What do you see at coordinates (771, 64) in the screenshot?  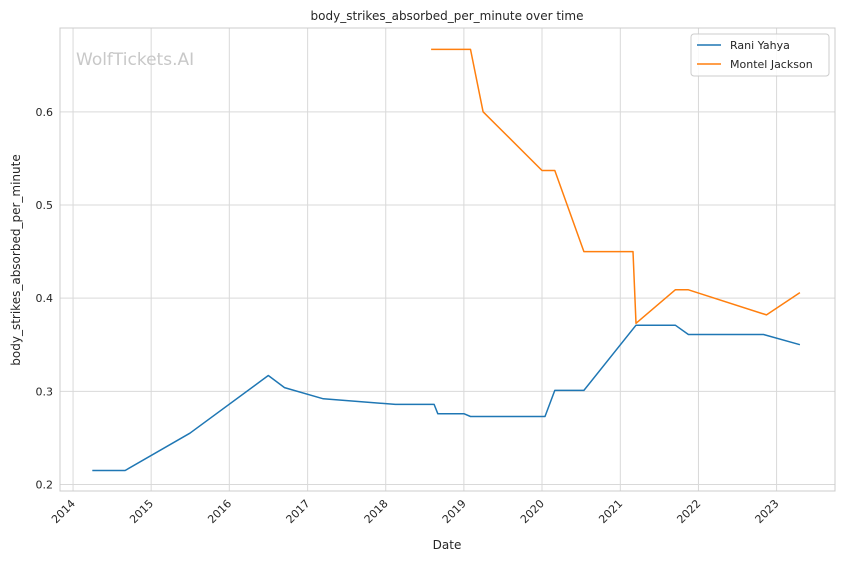 I see `legend-label-montel-jackson: Montel Jackson` at bounding box center [771, 64].